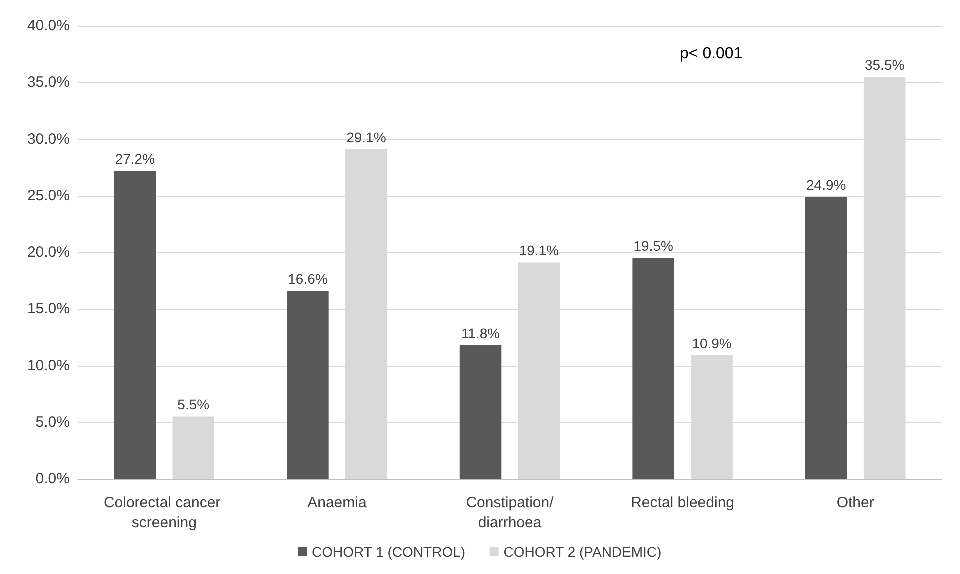  What do you see at coordinates (826, 185) in the screenshot?
I see `data-label: 24.9%` at bounding box center [826, 185].